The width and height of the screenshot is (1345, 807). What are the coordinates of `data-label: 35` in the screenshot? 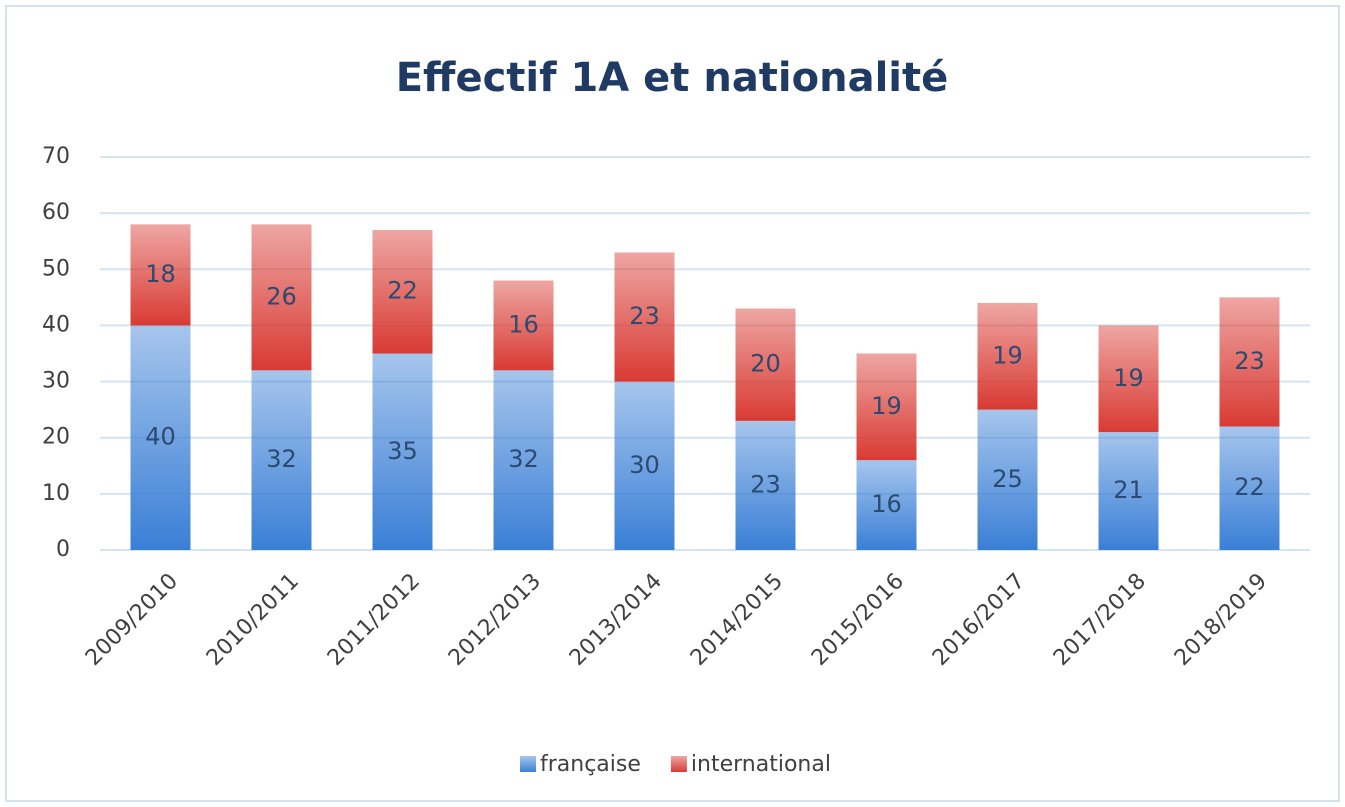 It's located at (402, 451).